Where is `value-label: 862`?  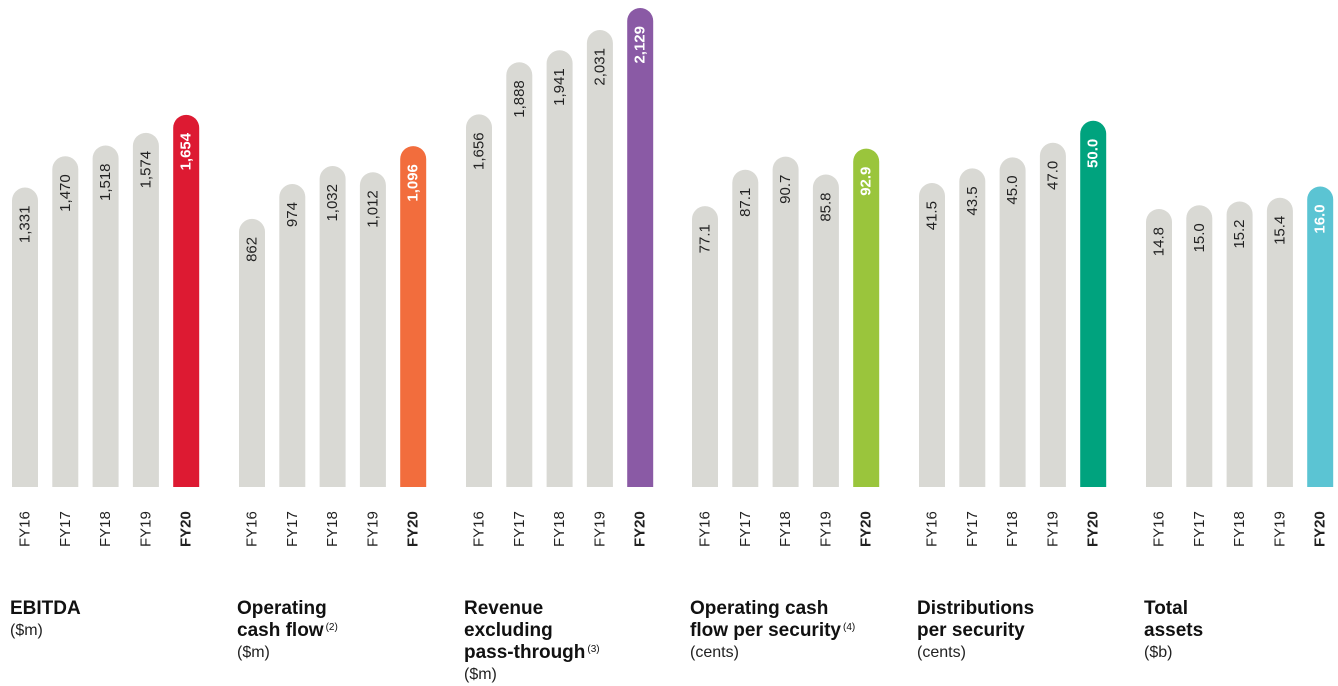
value-label: 862 is located at coordinates (252, 249).